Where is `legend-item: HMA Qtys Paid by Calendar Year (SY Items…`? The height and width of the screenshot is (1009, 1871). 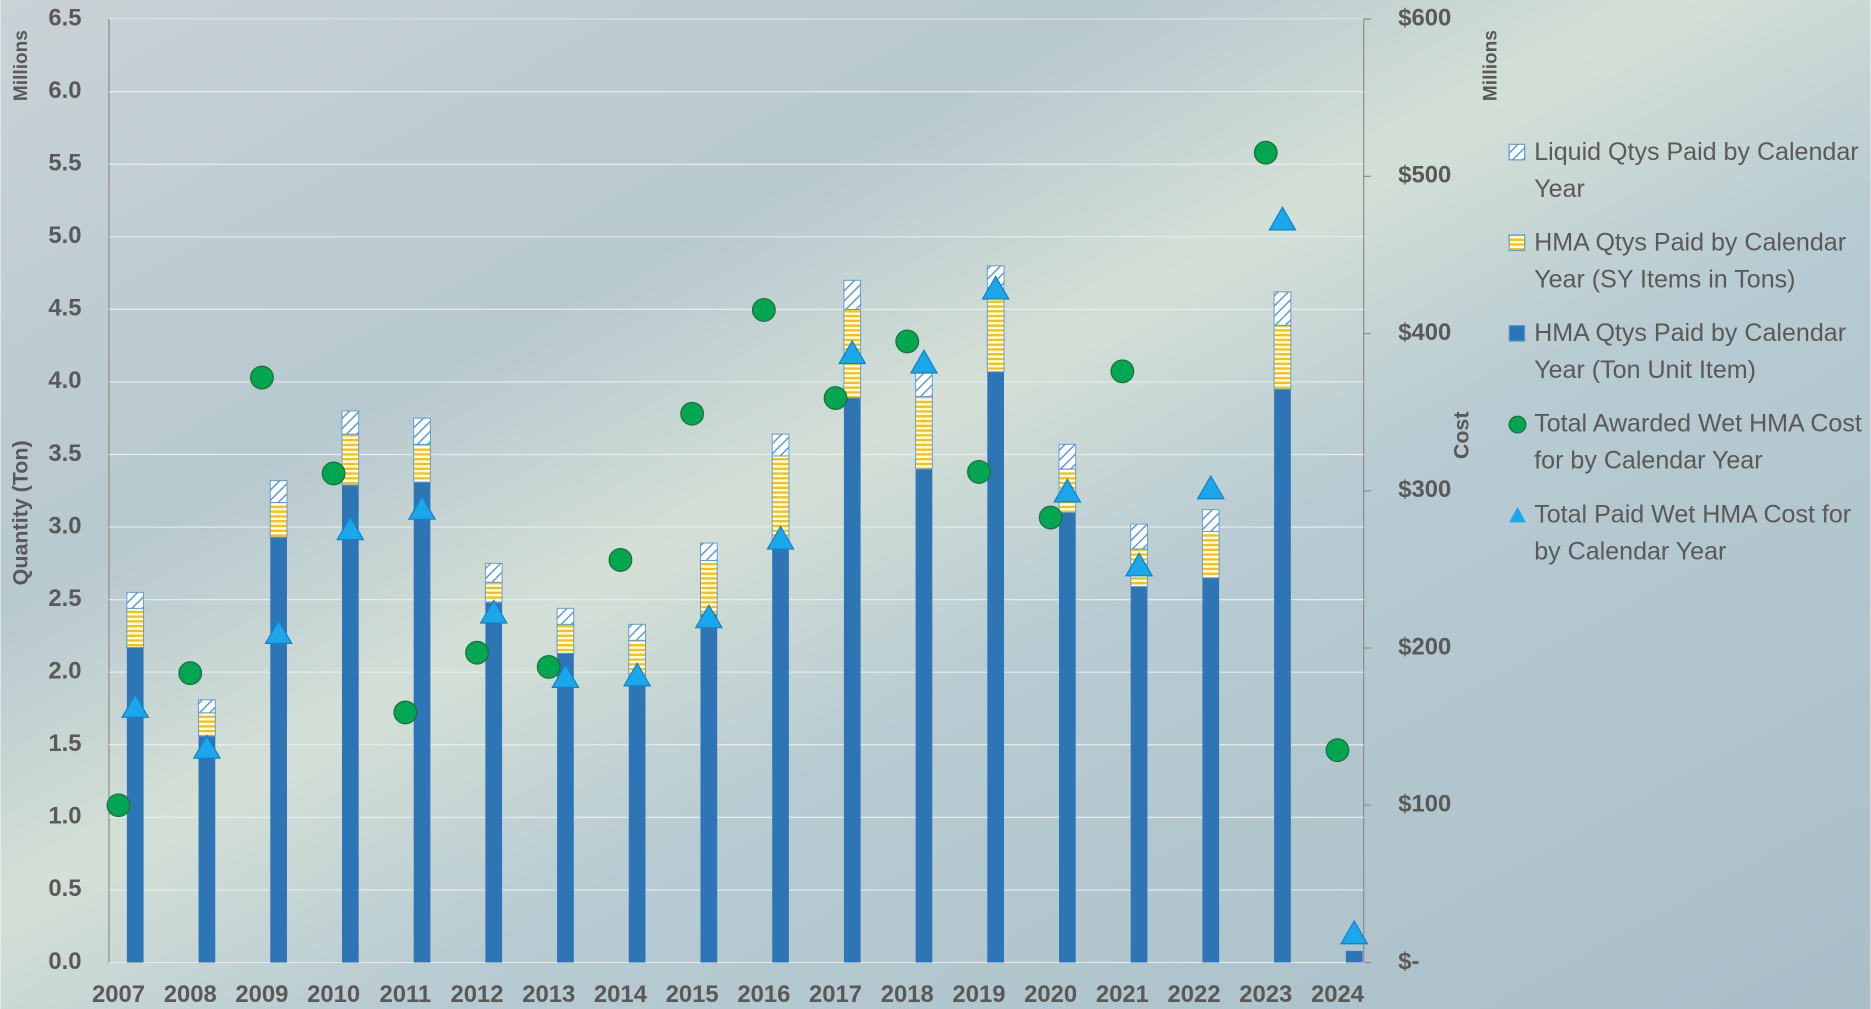
legend-item: HMA Qtys Paid by Calendar Year (SY Items… is located at coordinates (1687, 261).